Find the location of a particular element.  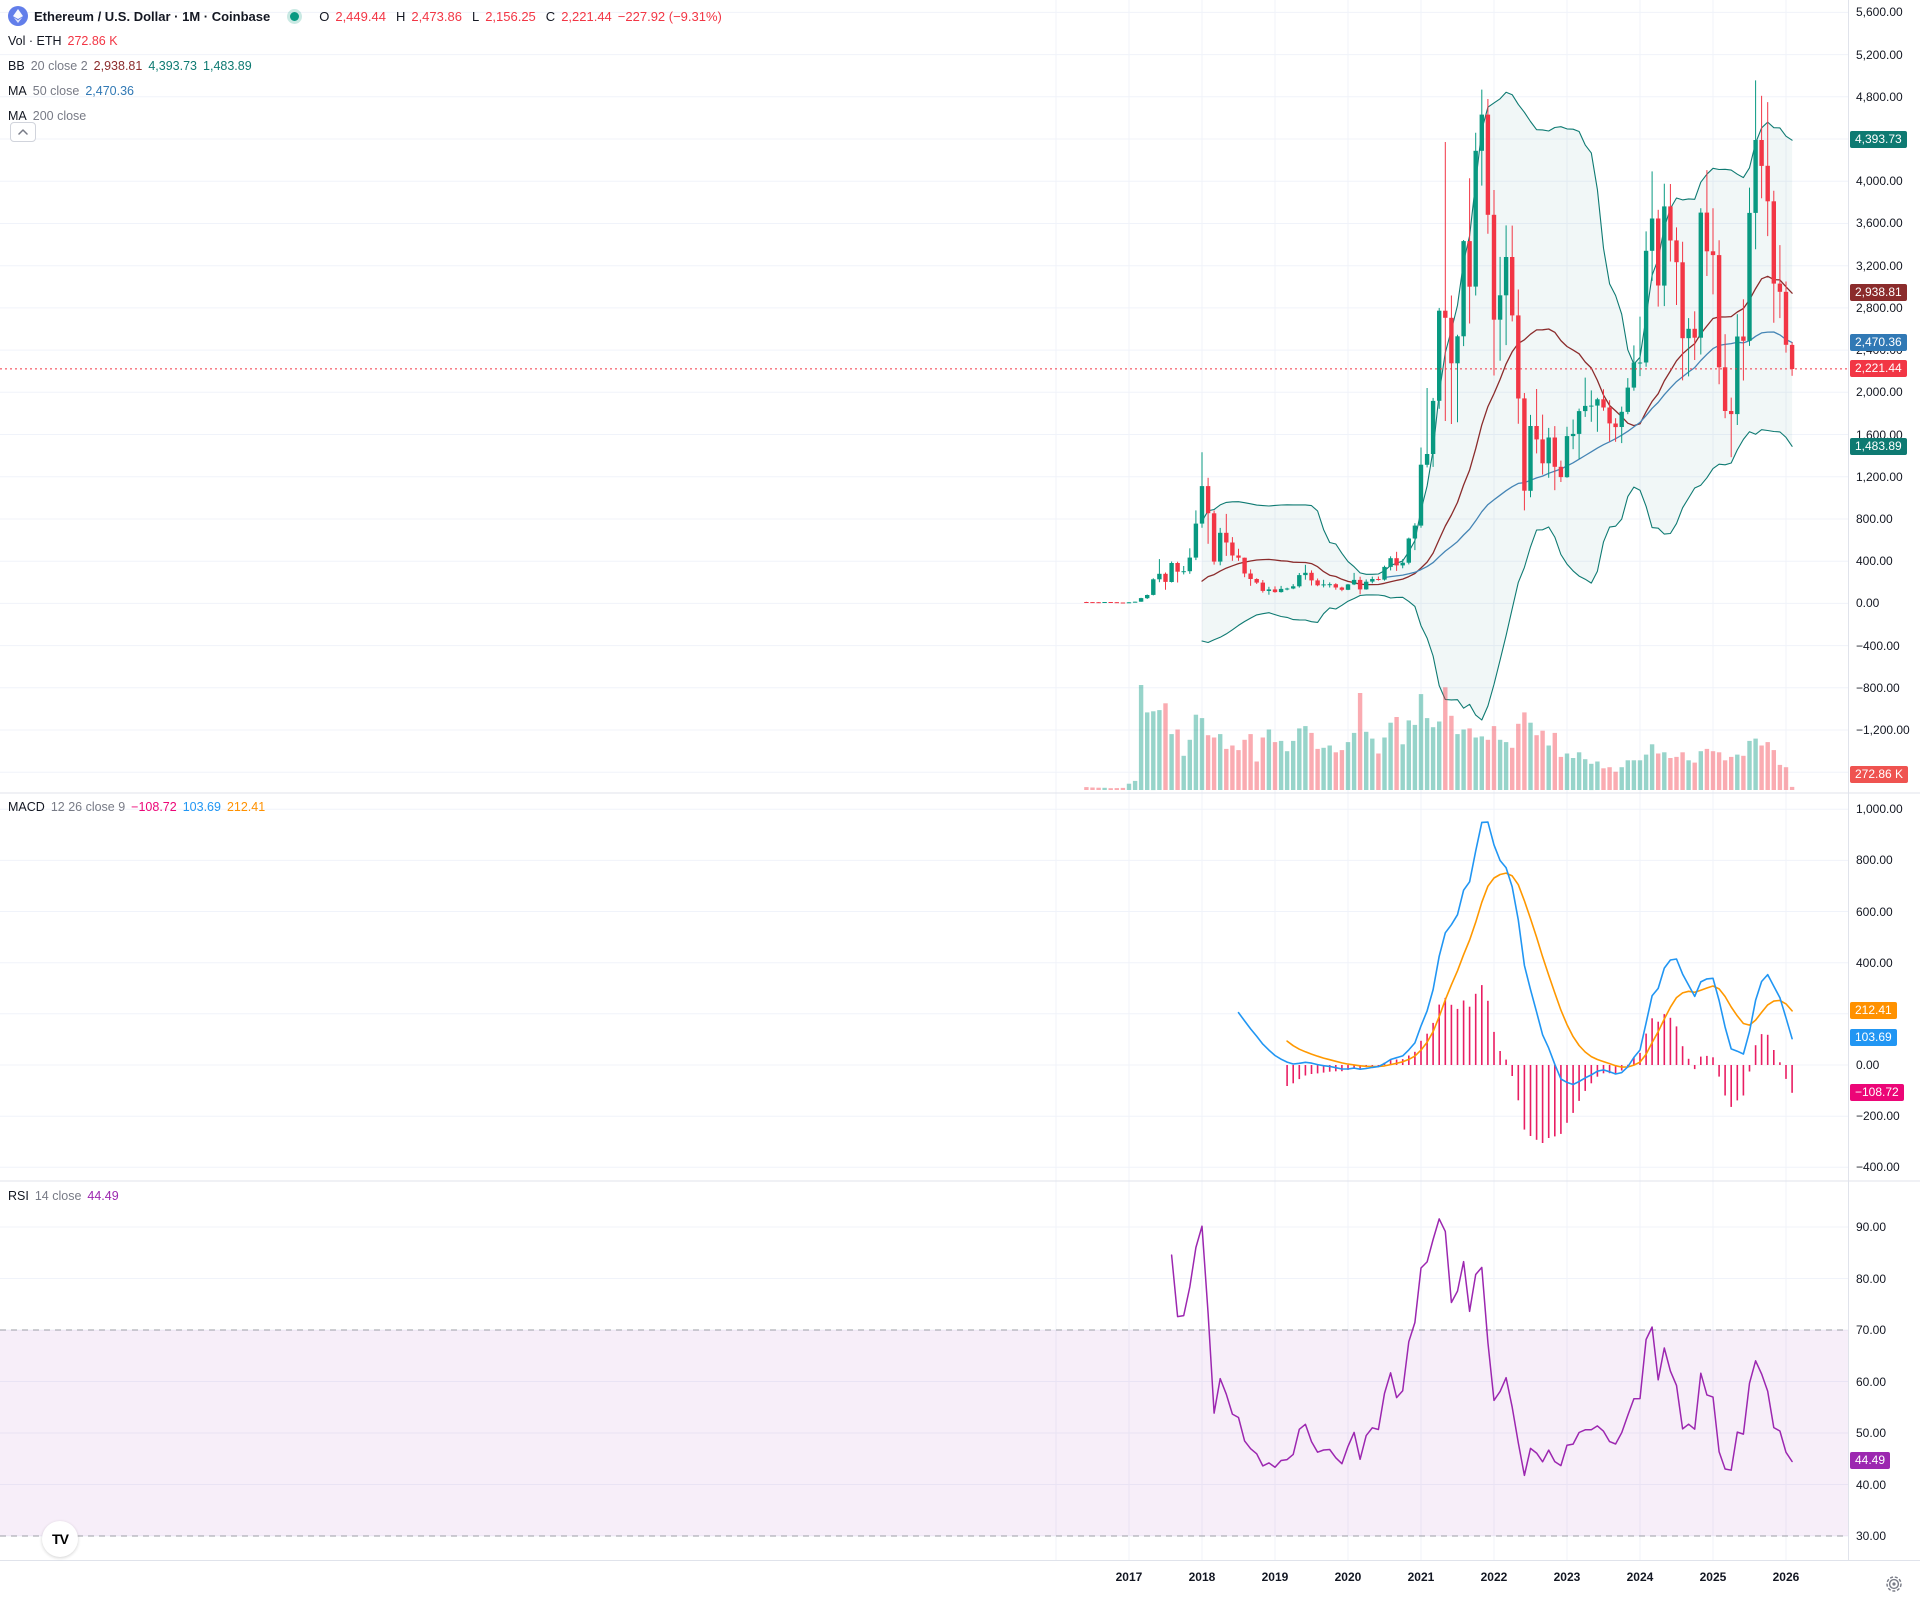

axis-tick-label: 600.00 is located at coordinates (1874, 911).